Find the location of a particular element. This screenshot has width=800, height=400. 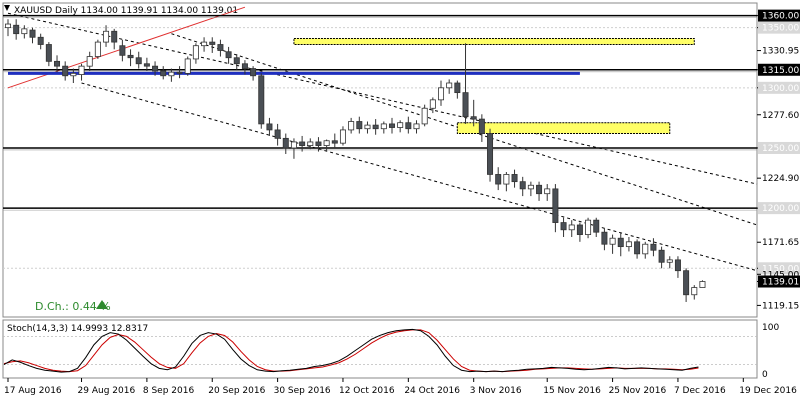

y-tick-label: 1360.00 is located at coordinates (780, 17).